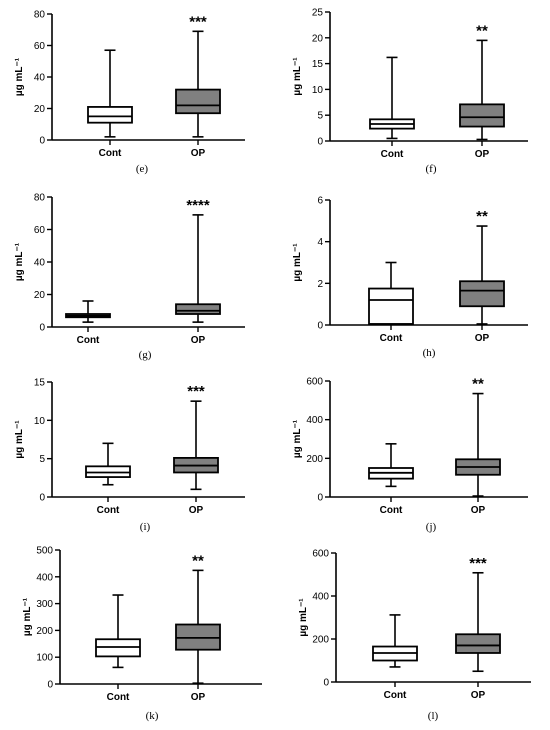 The width and height of the screenshot is (550, 730). What do you see at coordinates (429, 353) in the screenshot?
I see `panel-label: (h)` at bounding box center [429, 353].